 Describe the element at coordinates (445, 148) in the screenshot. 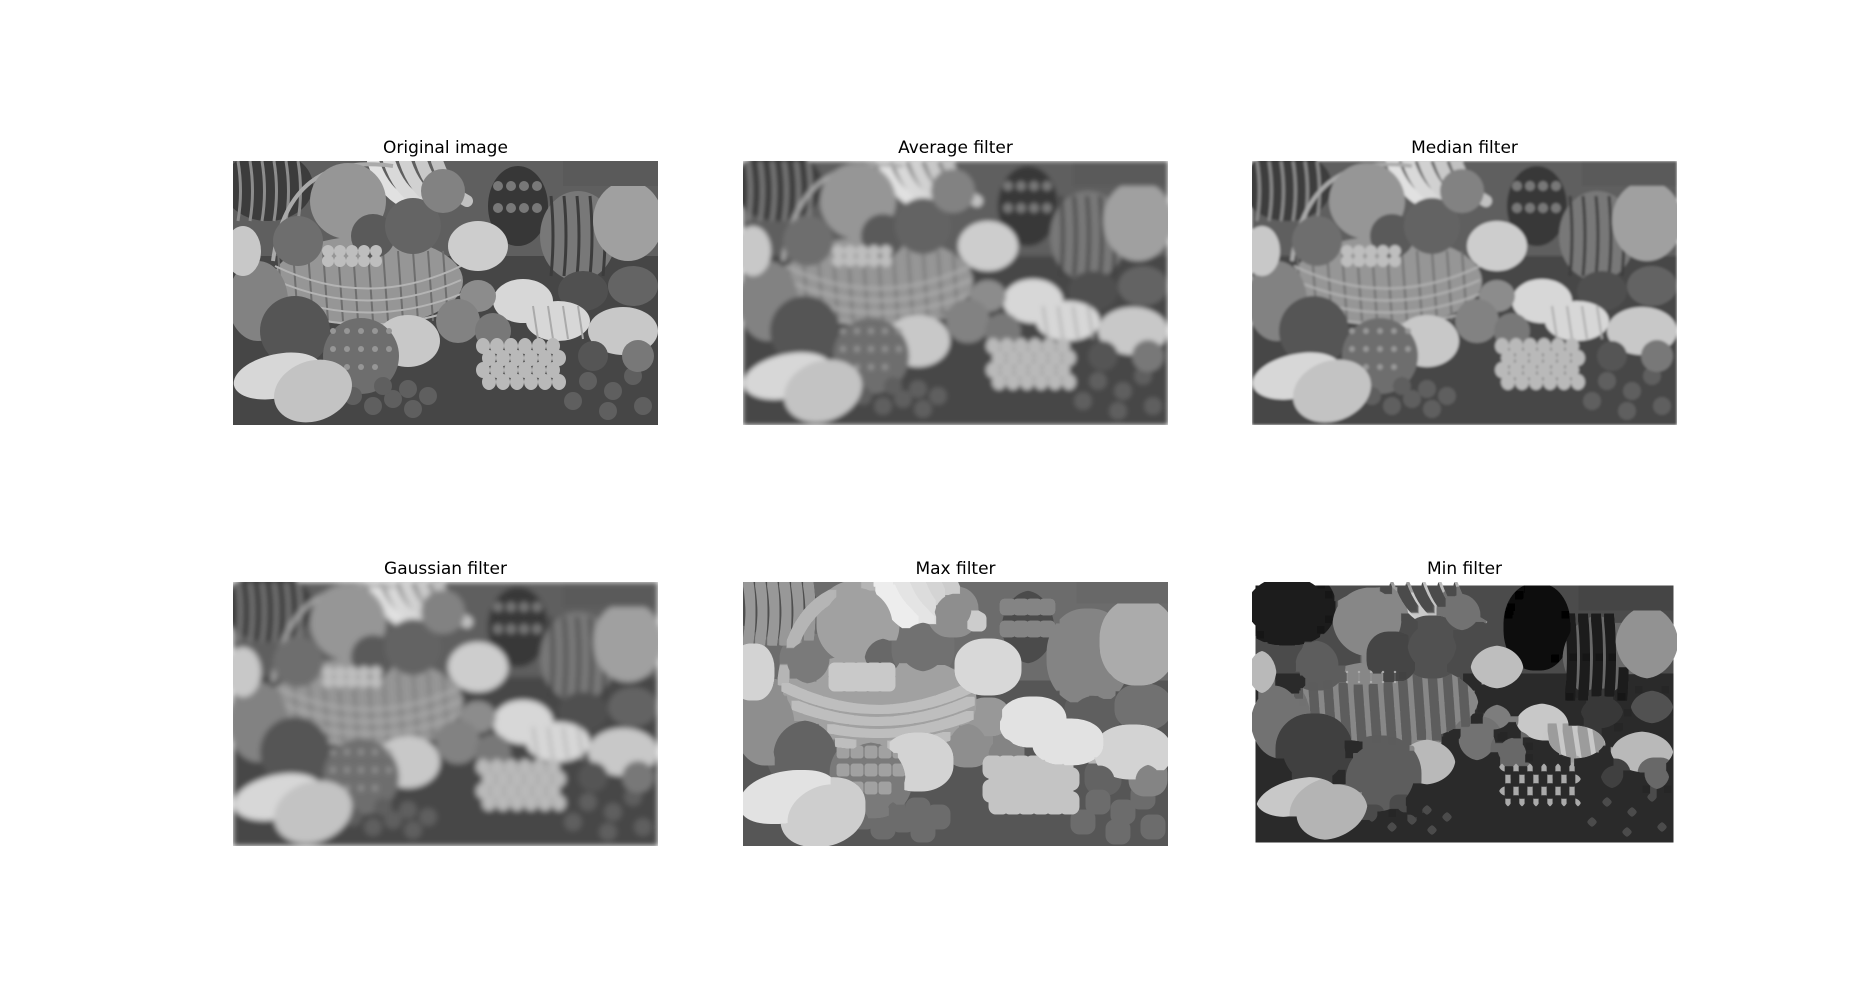

I see `panel-title: Original image` at that location.